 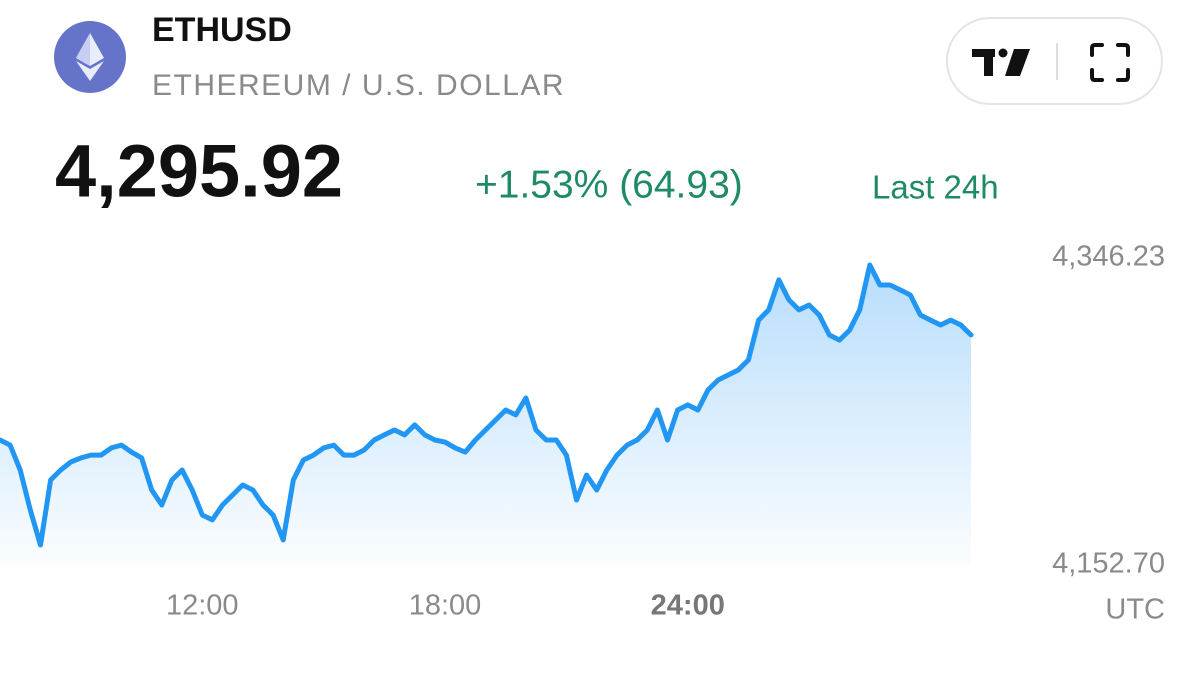 I want to click on y-tick-label: 4,152.70, so click(x=1108, y=564).